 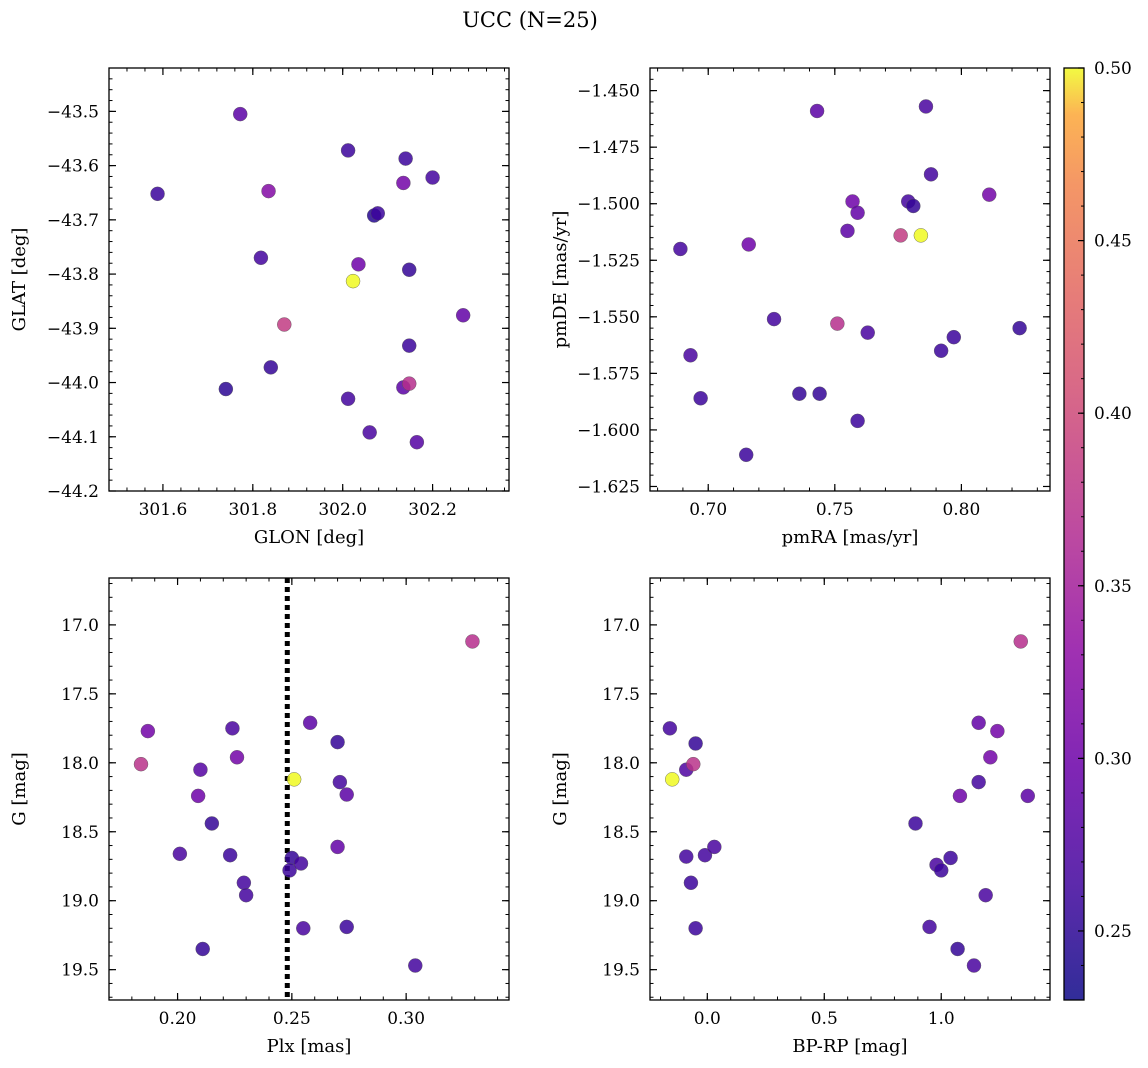 What do you see at coordinates (73, 167) in the screenshot?
I see `y-tick-label: −43.6` at bounding box center [73, 167].